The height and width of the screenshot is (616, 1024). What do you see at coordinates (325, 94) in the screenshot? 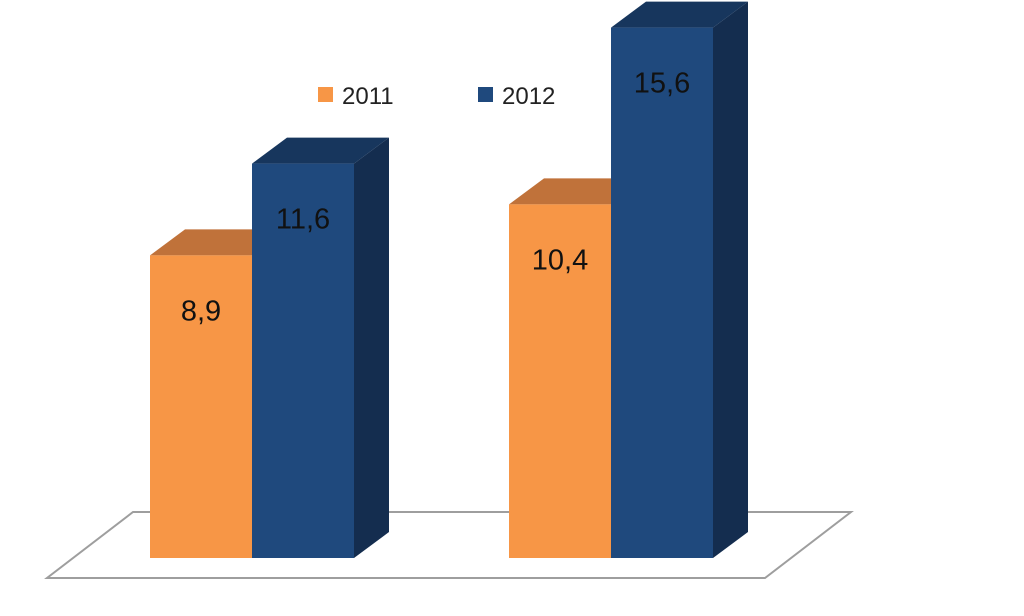
I see `legend-swatch-2011` at bounding box center [325, 94].